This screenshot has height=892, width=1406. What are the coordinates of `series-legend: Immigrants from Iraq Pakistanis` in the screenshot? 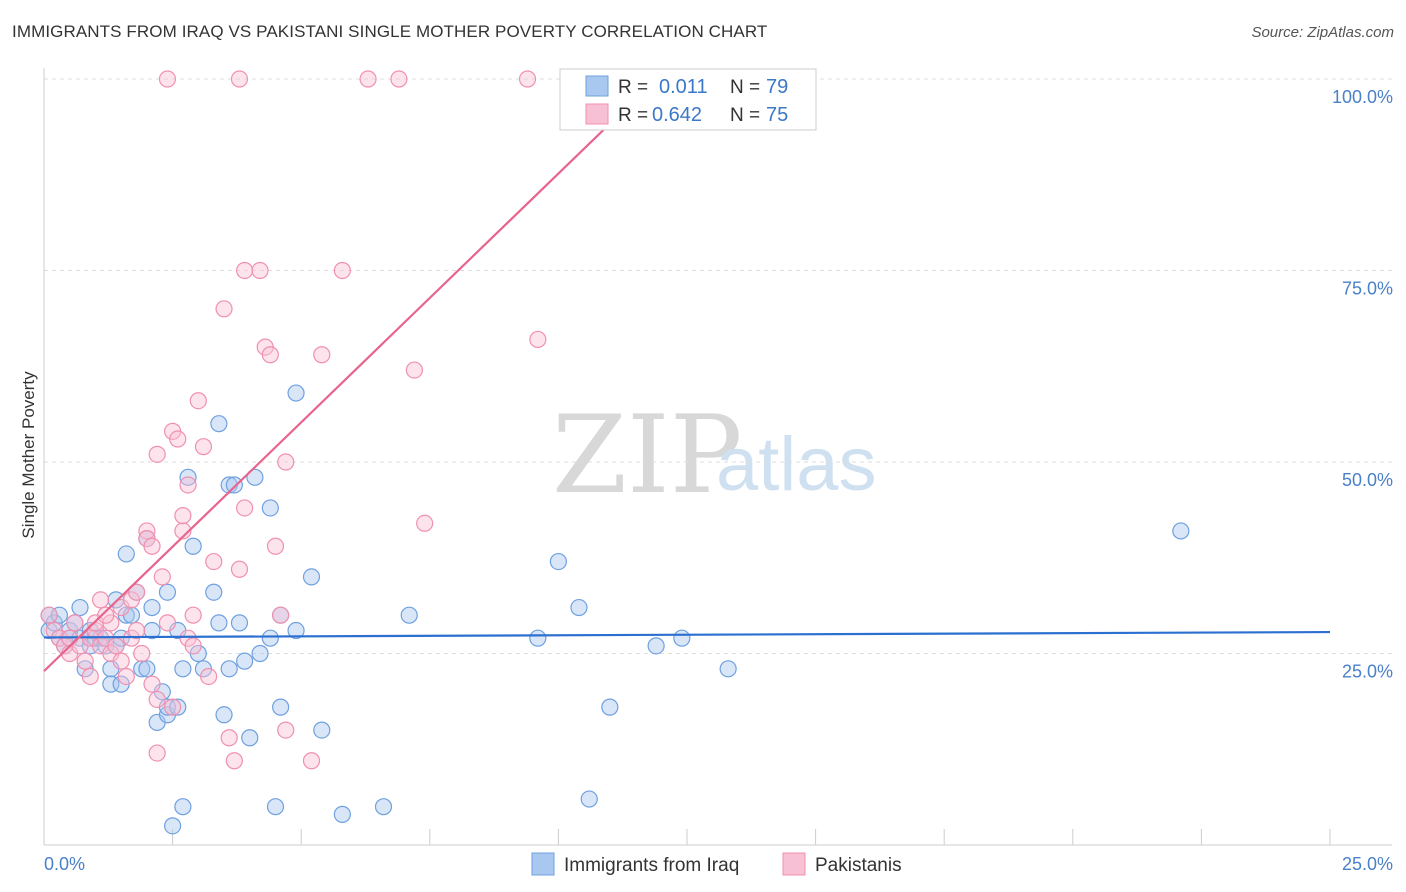 It's located at (716, 864).